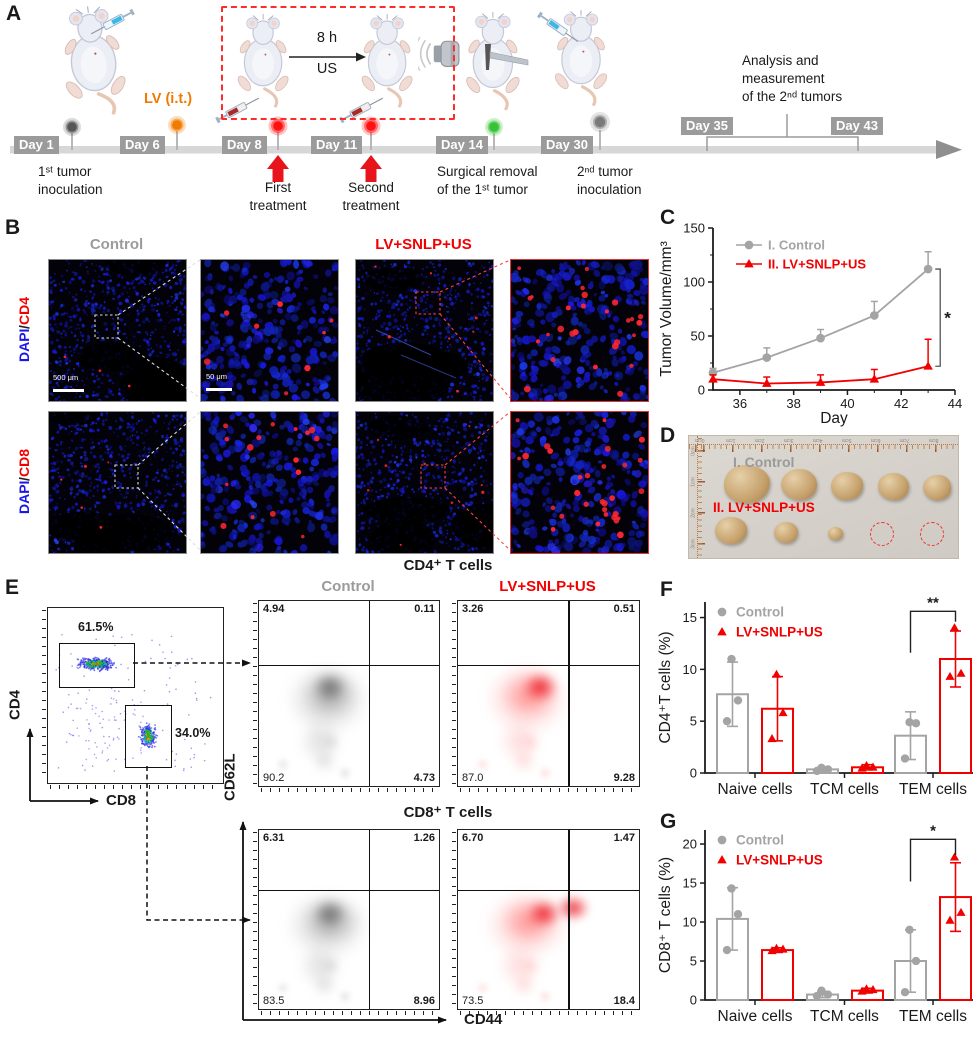  I want to click on quad-value: 87.0, so click(473, 778).